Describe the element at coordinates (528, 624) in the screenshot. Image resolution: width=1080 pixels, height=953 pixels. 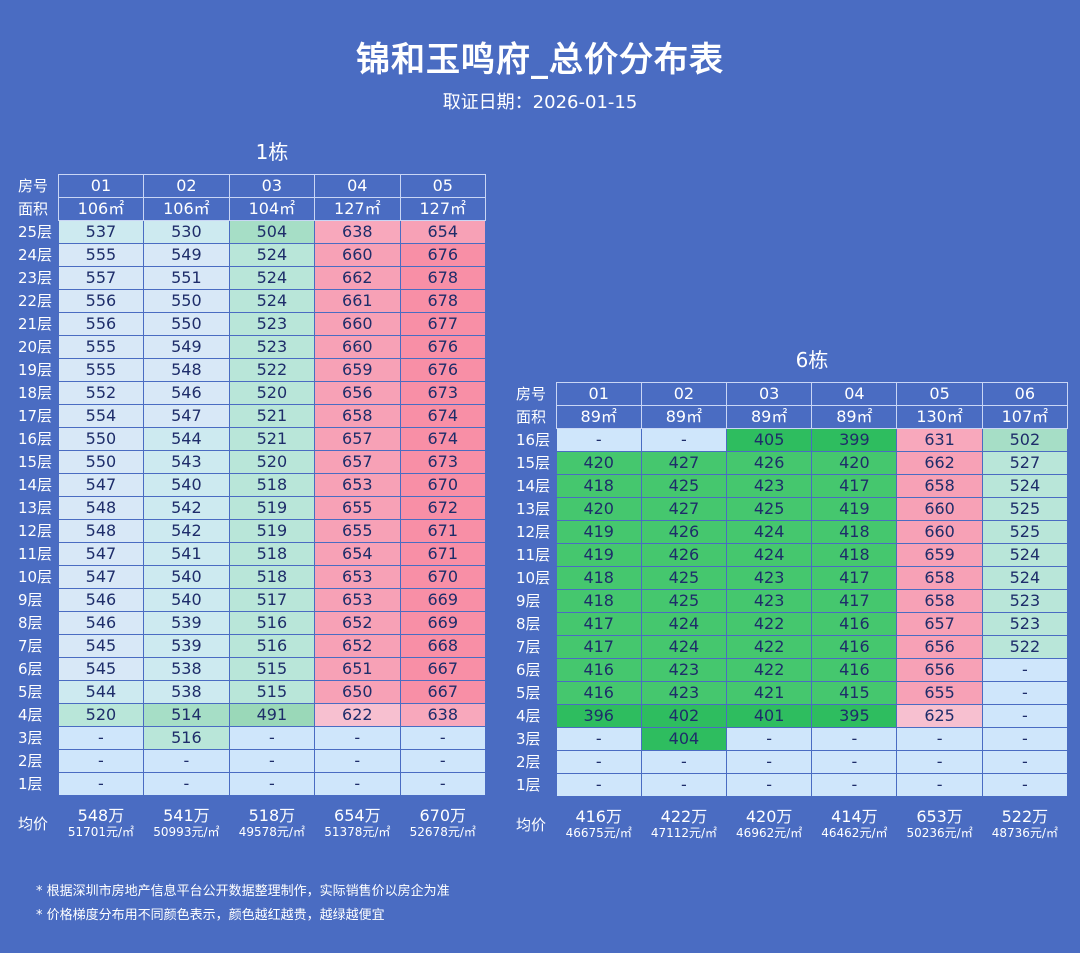
I see `floor-label: 8层` at that location.